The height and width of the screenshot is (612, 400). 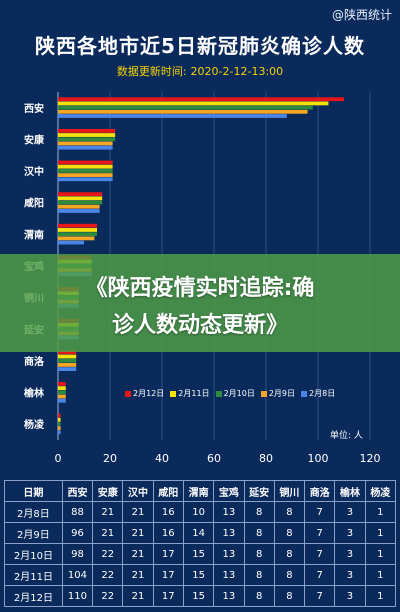 What do you see at coordinates (200, 71) in the screenshot?
I see `update-time-line: 数据更新时间: 2020-2-12-13:00` at bounding box center [200, 71].